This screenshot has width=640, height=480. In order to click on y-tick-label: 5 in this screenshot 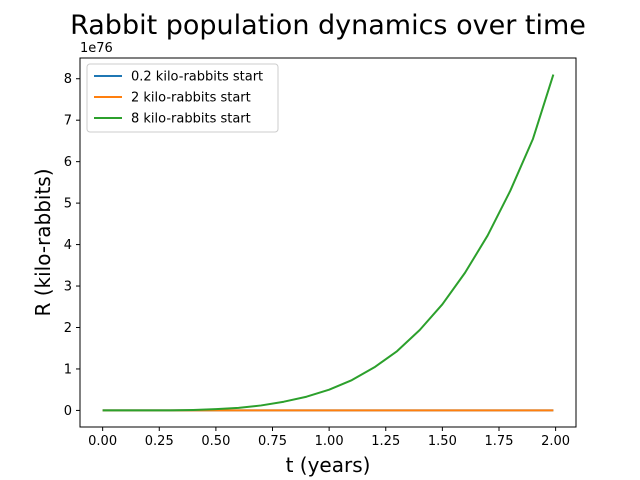, I will do `click(68, 204)`.